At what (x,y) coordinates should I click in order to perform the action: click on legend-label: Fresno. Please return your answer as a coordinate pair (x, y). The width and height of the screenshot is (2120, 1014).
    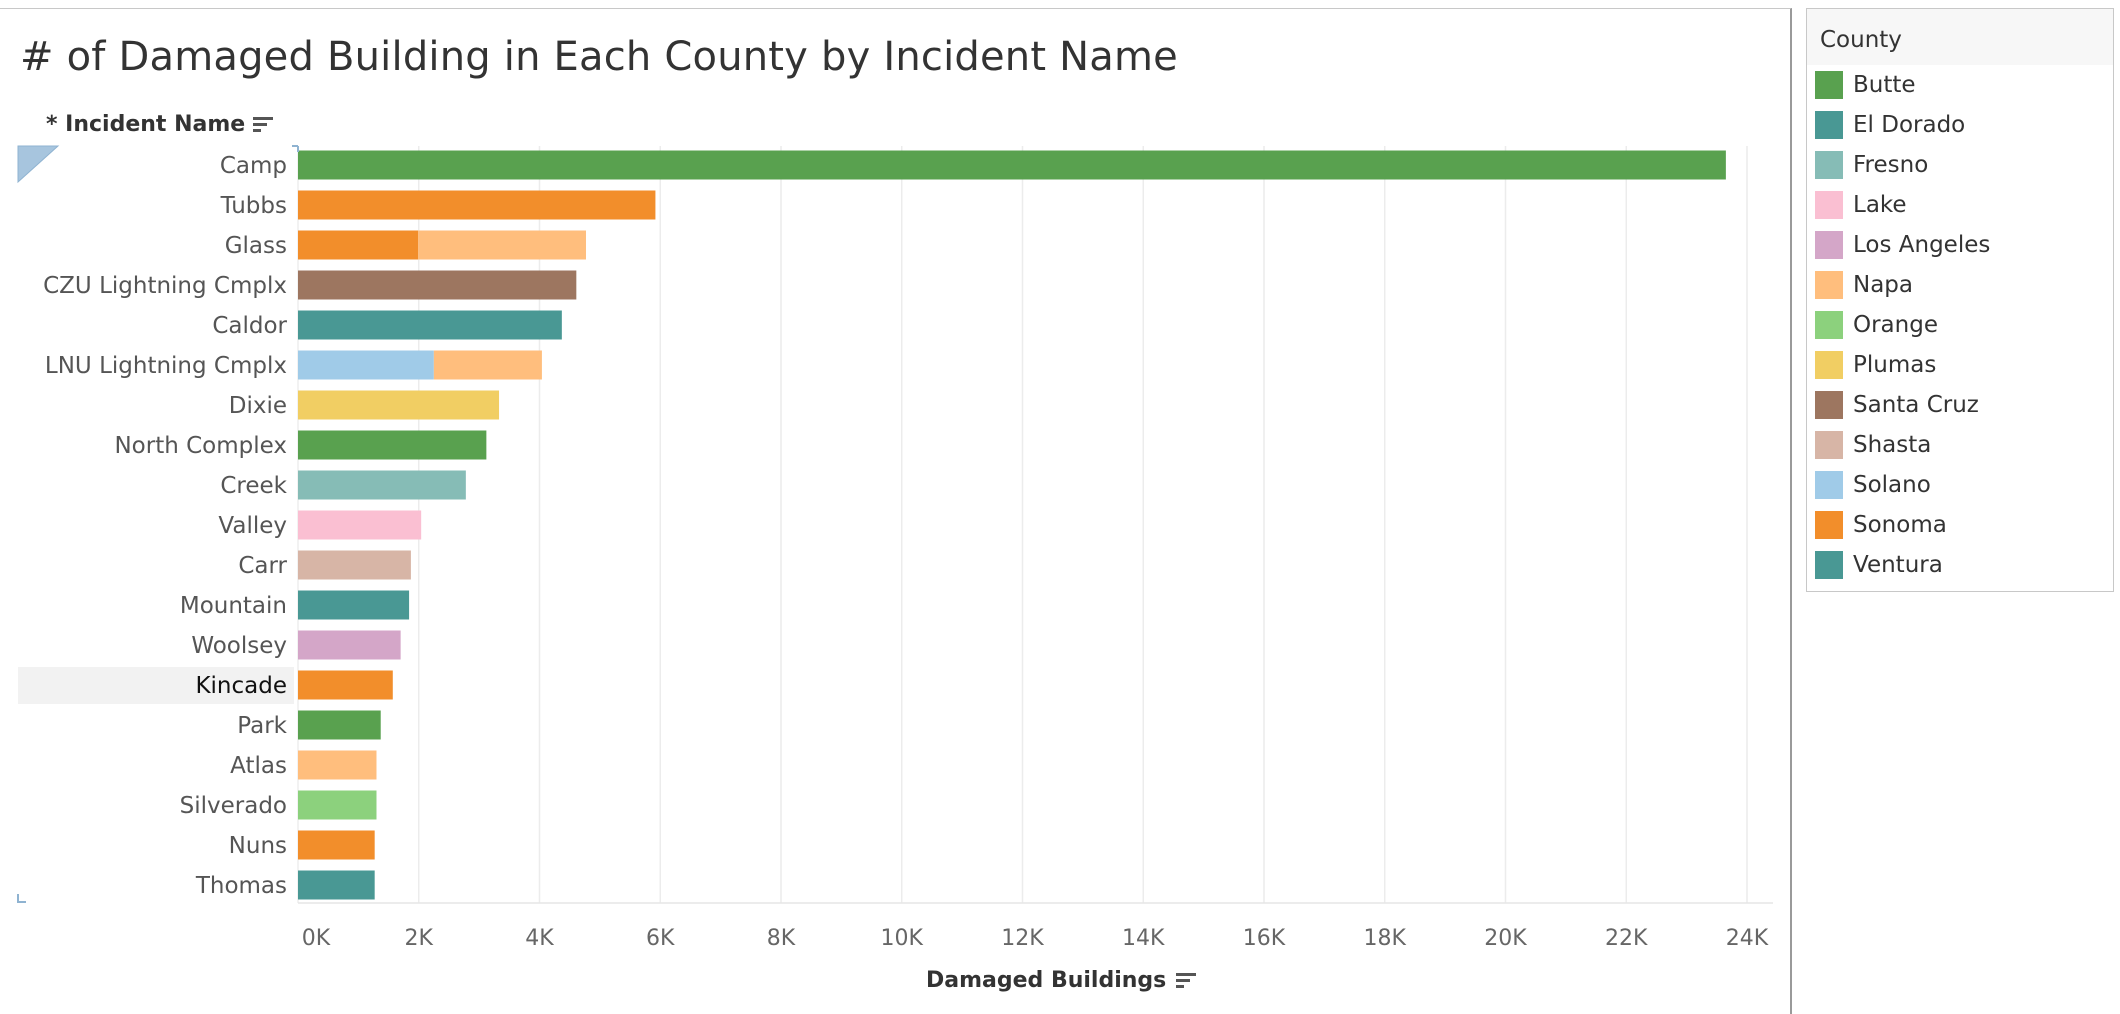
    Looking at the image, I should click on (1891, 165).